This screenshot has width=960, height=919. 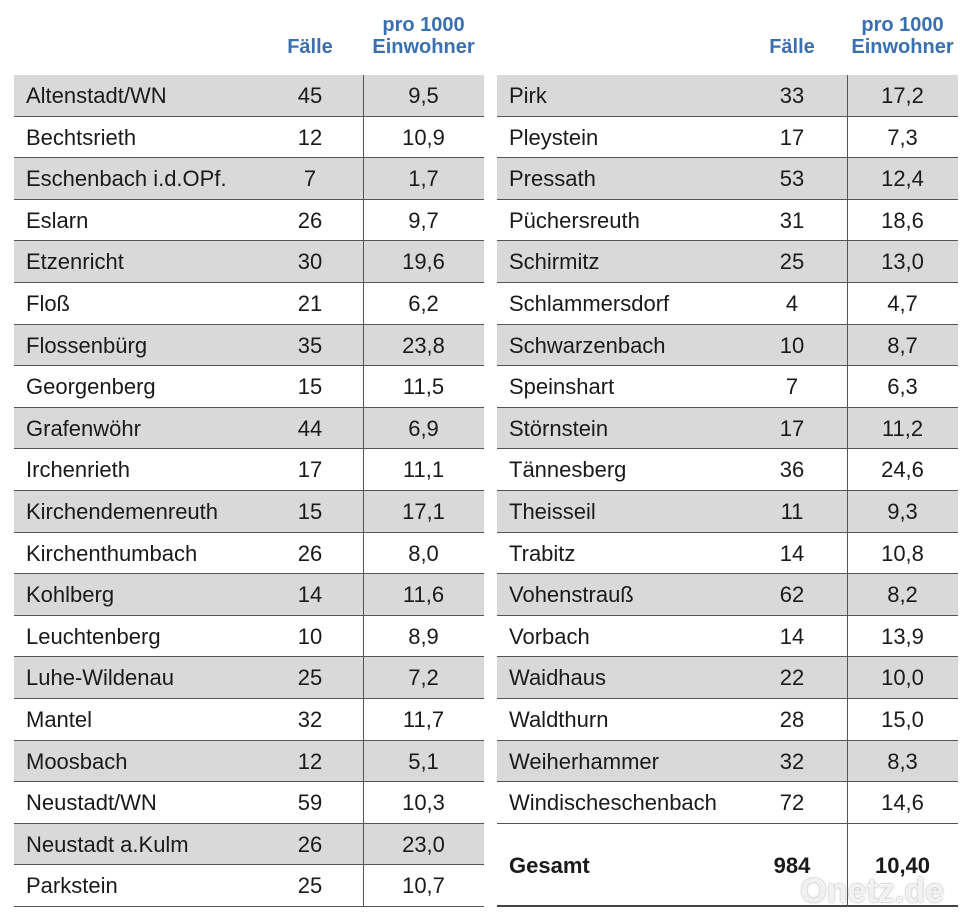 What do you see at coordinates (552, 511) in the screenshot?
I see `cell-name: Theisseil` at bounding box center [552, 511].